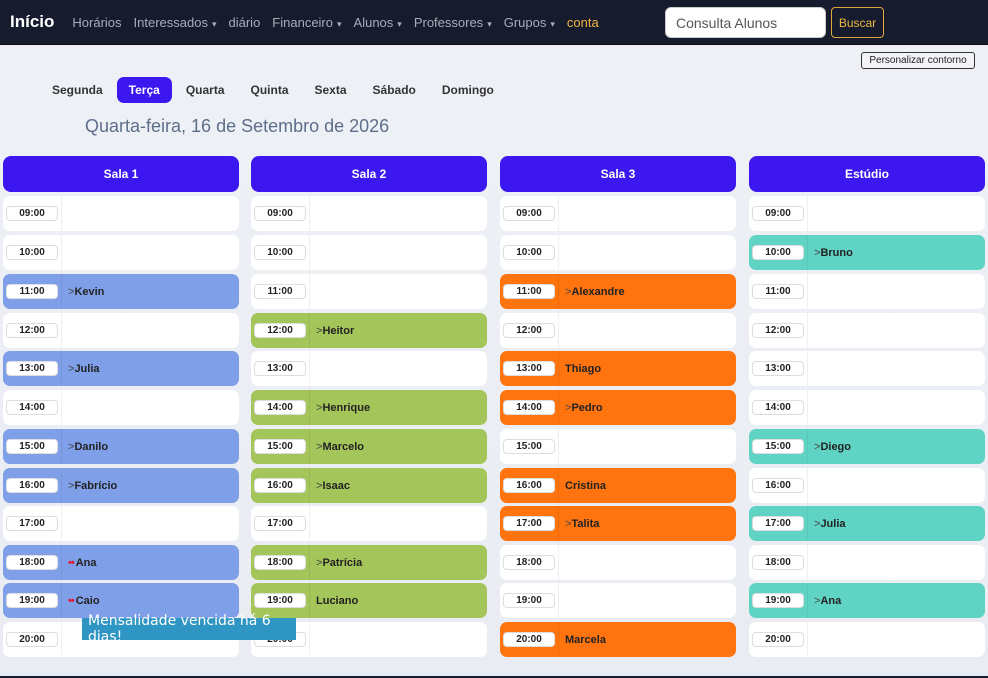  I want to click on slot-time-cell: 14:00, so click(280, 407).